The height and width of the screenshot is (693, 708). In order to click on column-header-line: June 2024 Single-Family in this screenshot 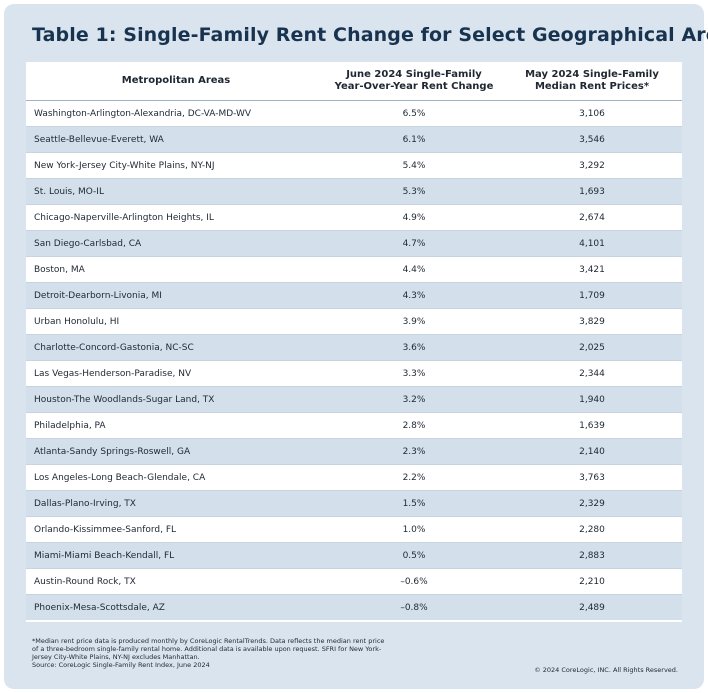, I will do `click(414, 74)`.